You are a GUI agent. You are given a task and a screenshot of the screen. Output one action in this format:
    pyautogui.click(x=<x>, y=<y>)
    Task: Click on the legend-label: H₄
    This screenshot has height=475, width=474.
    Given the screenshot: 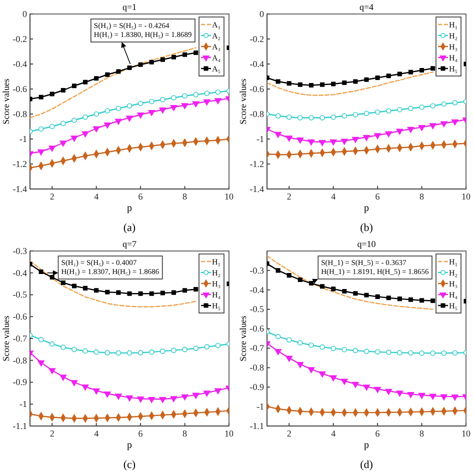 What is the action you would take?
    pyautogui.click(x=453, y=295)
    